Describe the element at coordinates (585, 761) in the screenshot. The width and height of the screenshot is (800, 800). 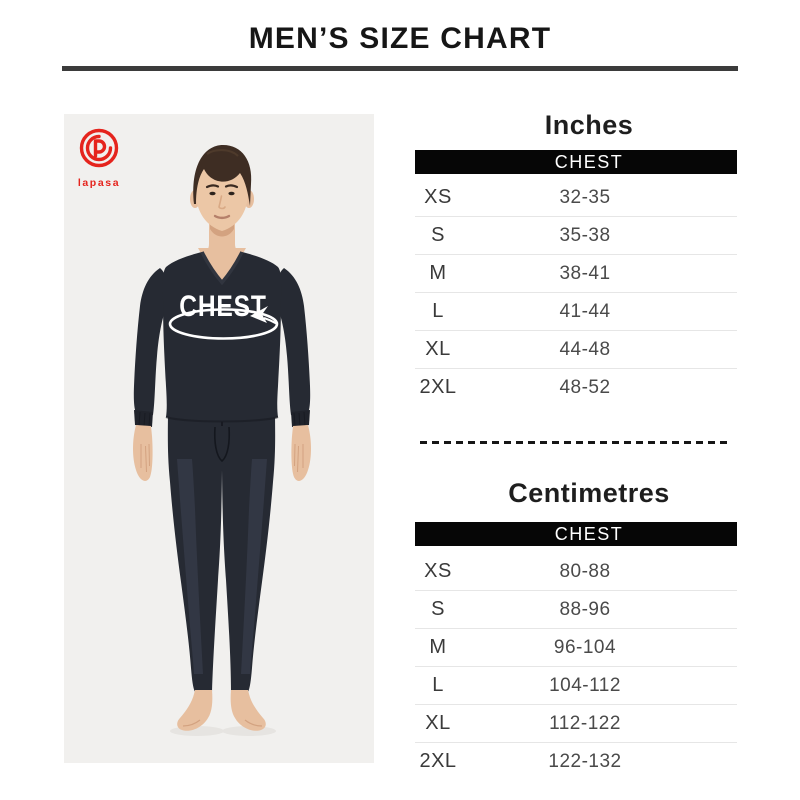
I see `chest-range: 122-132` at that location.